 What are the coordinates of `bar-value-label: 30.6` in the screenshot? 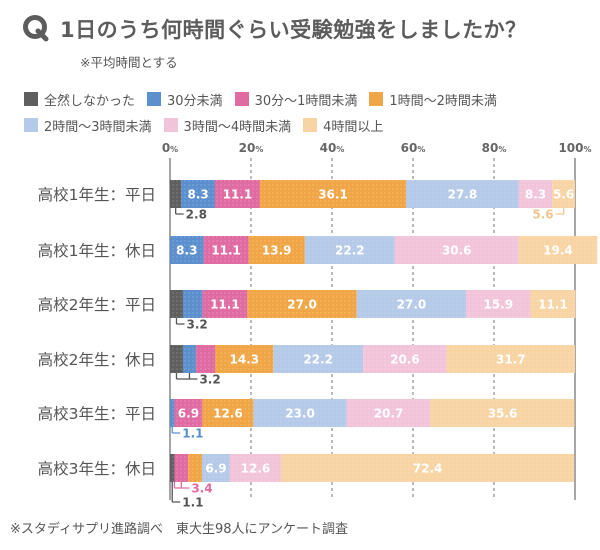 It's located at (457, 251).